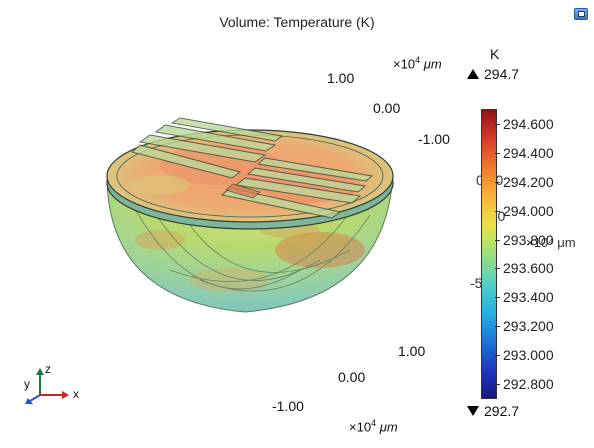  What do you see at coordinates (493, 74) in the screenshot?
I see `colorbar-max: 294.7` at bounding box center [493, 74].